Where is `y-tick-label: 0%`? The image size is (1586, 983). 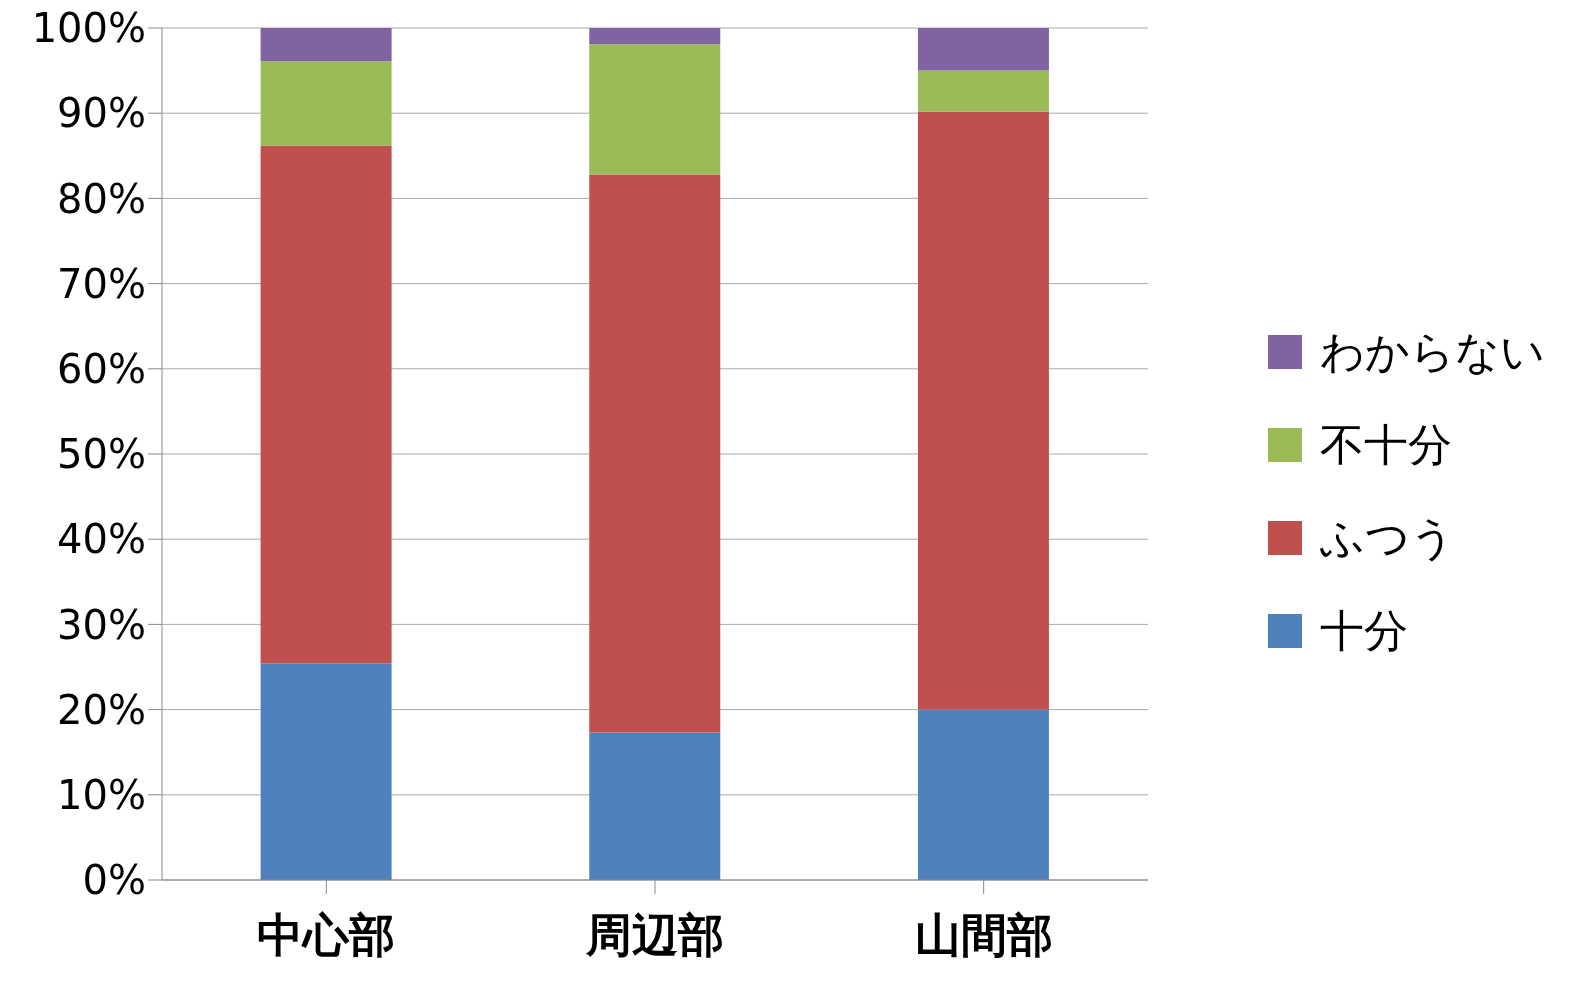
y-tick-label: 0% is located at coordinates (114, 880).